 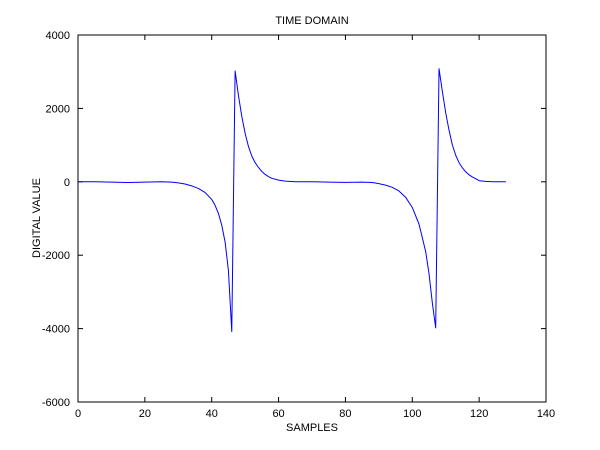 What do you see at coordinates (37, 218) in the screenshot?
I see `y-axis-label: DIGITAL VALUE` at bounding box center [37, 218].